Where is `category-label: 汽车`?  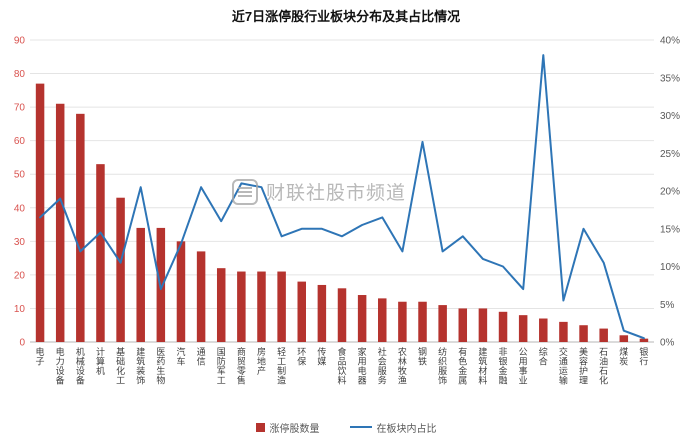
category-label: 汽车 is located at coordinates (180, 356).